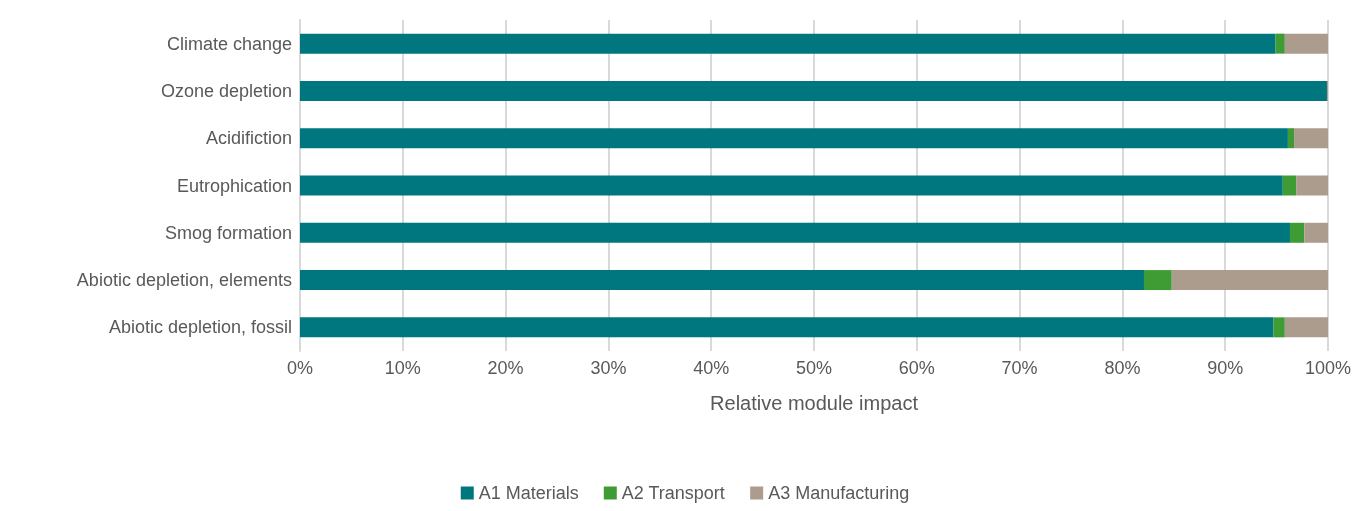 The image size is (1370, 511). What do you see at coordinates (402, 368) in the screenshot?
I see `x-tick-label: 10%` at bounding box center [402, 368].